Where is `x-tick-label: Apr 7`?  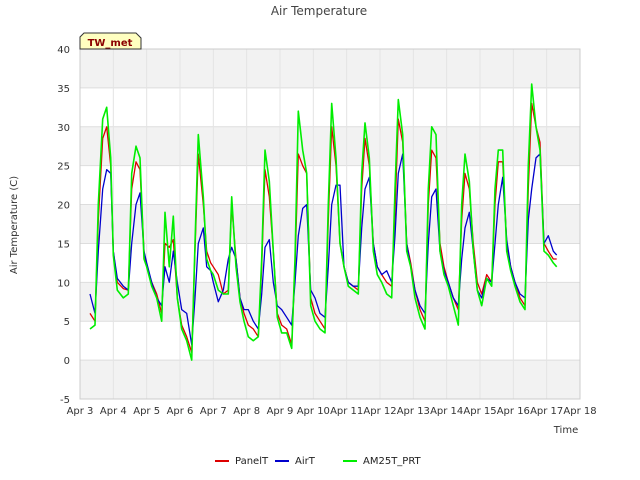 x-tick-label: Apr 7 is located at coordinates (213, 411).